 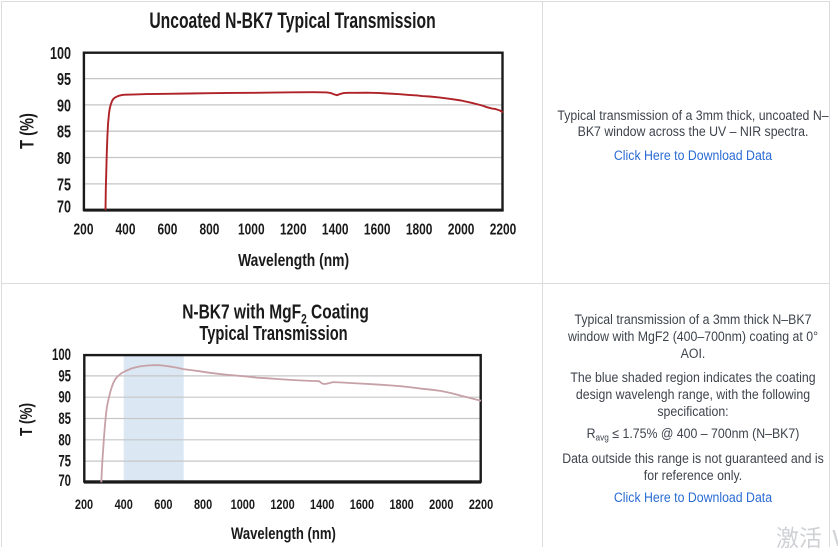 What do you see at coordinates (275, 313) in the screenshot?
I see `svg-text: N-BK7 with MgF2 Coating` at bounding box center [275, 313].